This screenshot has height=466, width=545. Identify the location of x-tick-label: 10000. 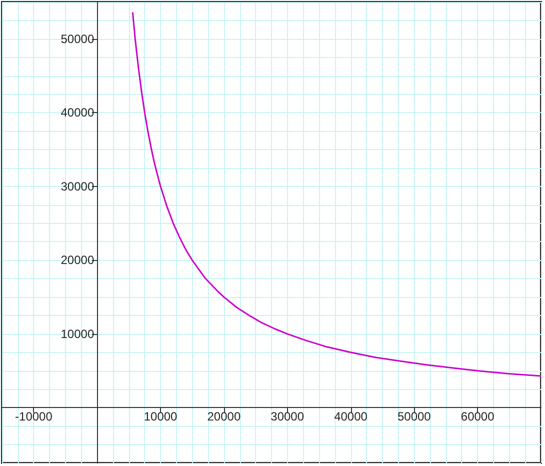
(161, 417).